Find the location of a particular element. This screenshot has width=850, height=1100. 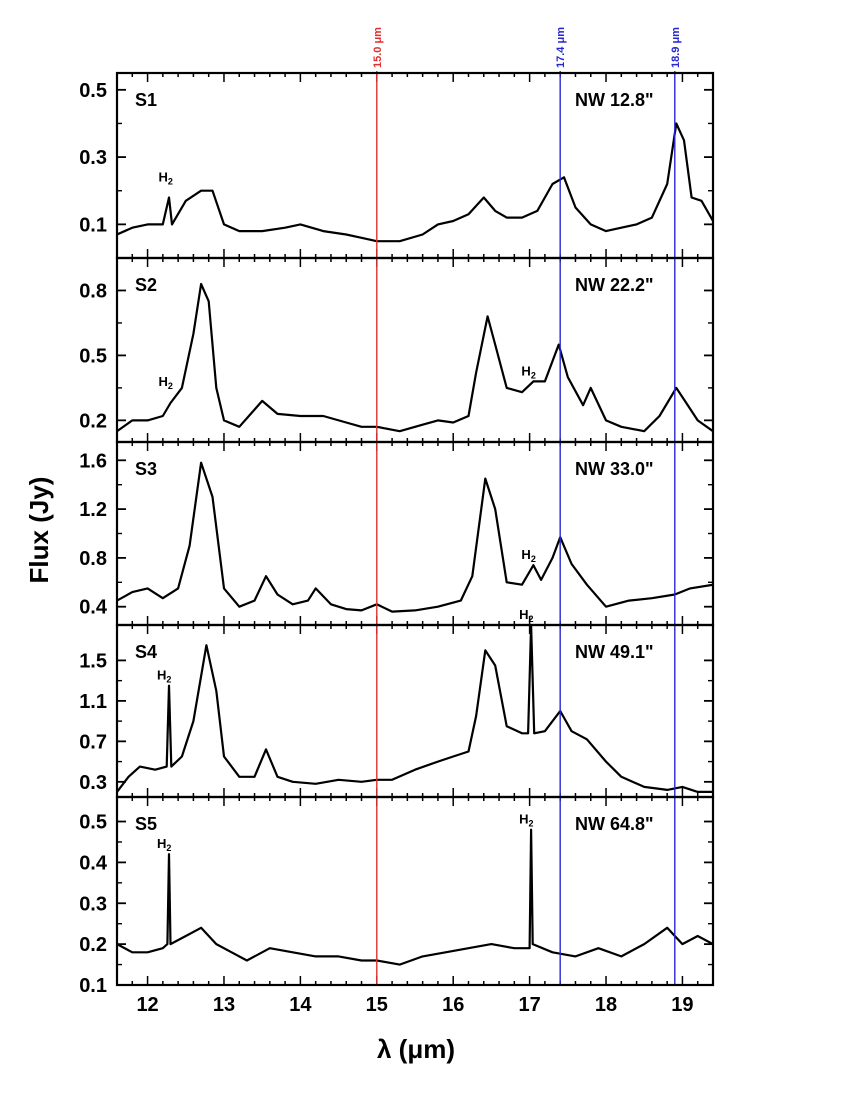

x-tick-label: 14 is located at coordinates (300, 1005).